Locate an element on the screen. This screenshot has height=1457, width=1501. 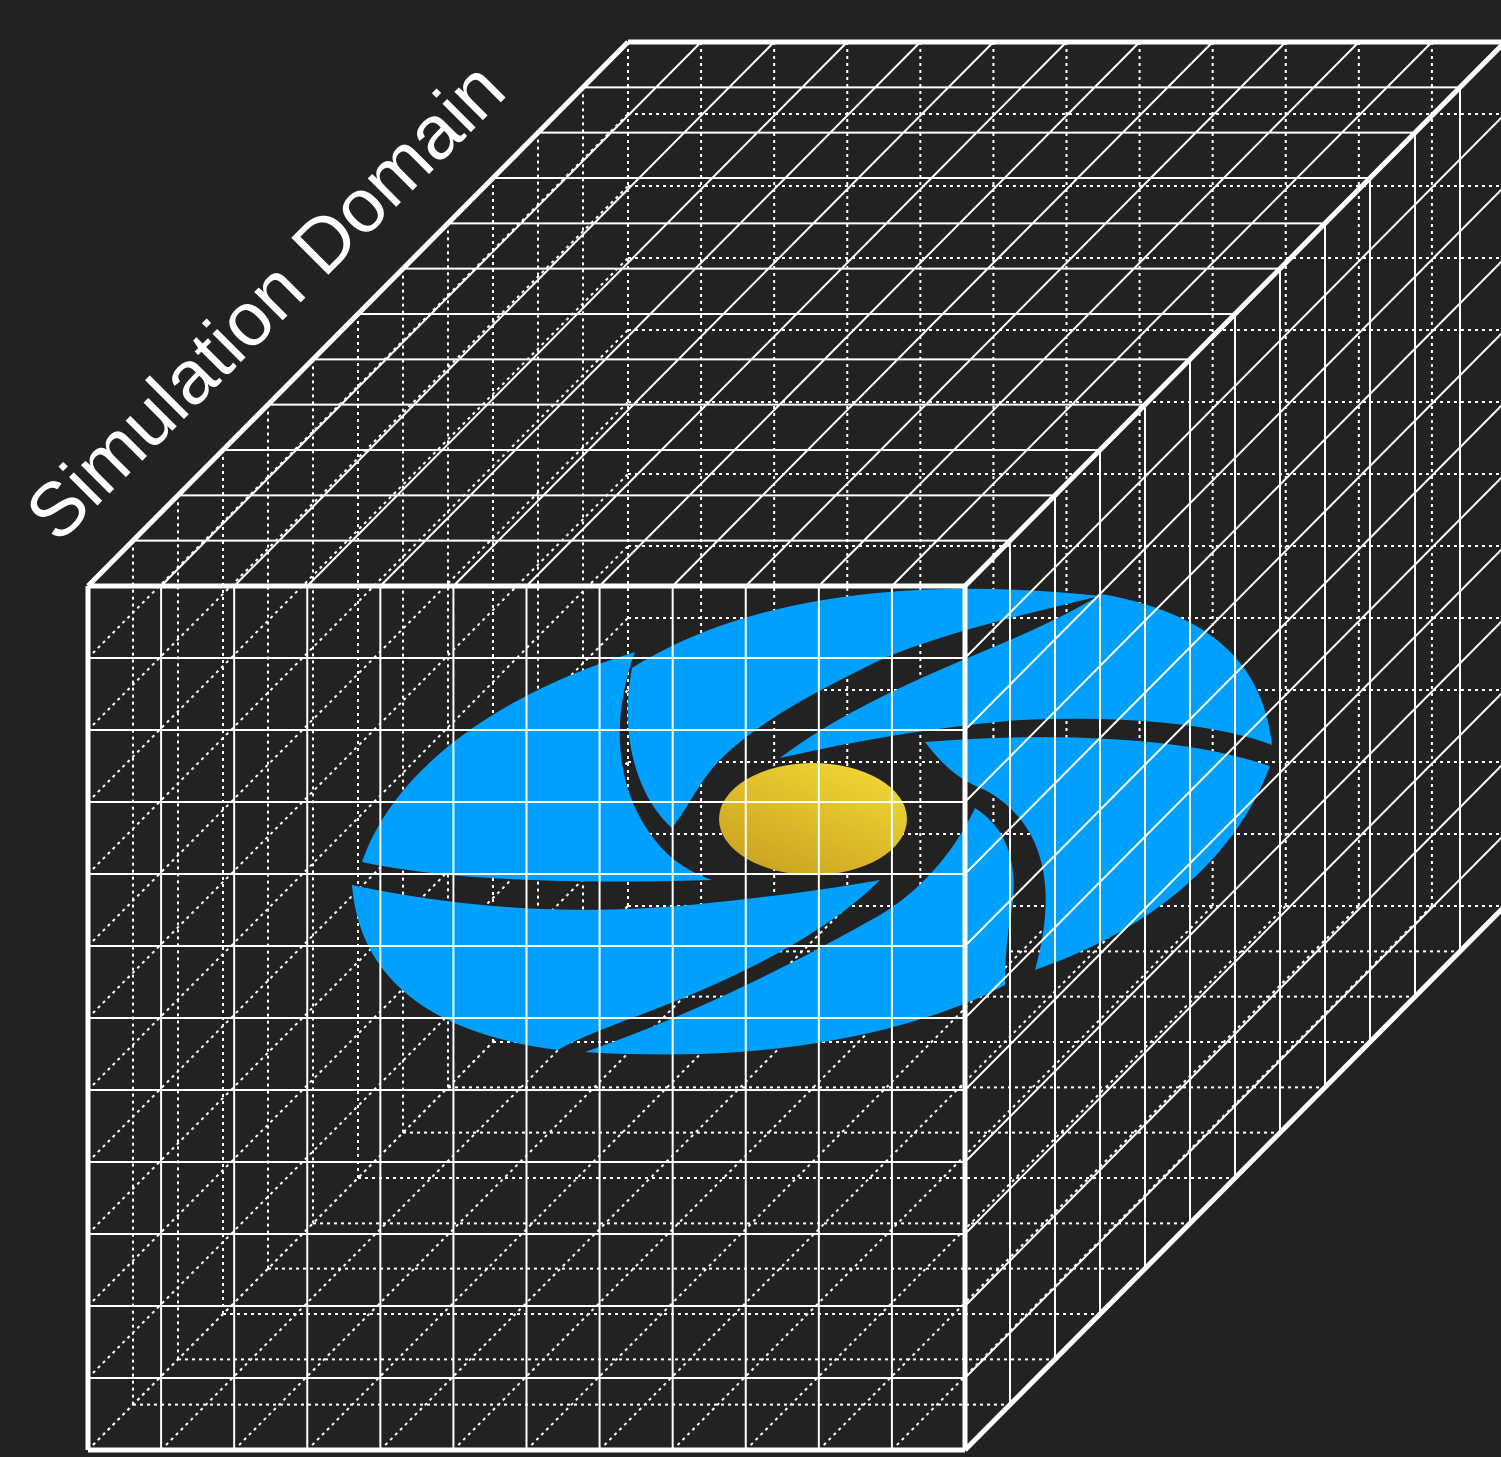
top-face-grid-line is located at coordinates (1162, 314).